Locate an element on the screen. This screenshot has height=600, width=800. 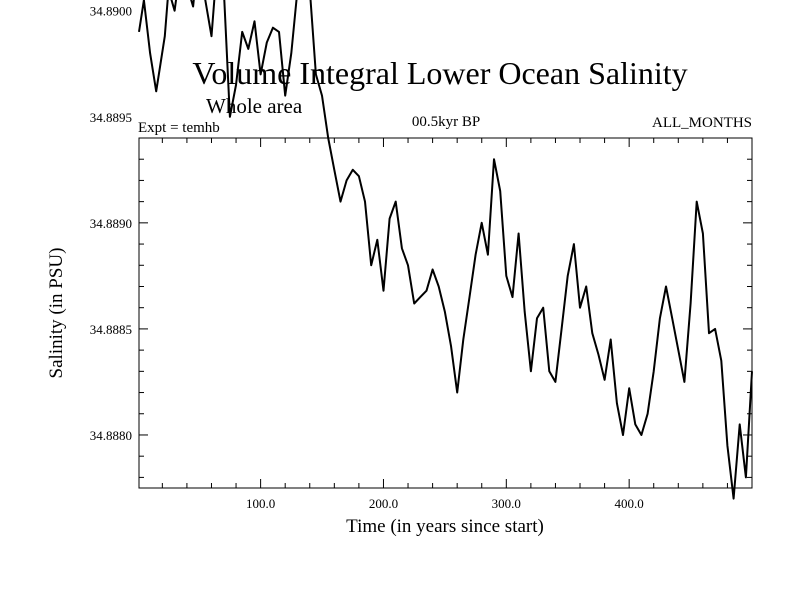
chart-title: Volume Integral Lower Ocean Salinity is located at coordinates (439, 73).